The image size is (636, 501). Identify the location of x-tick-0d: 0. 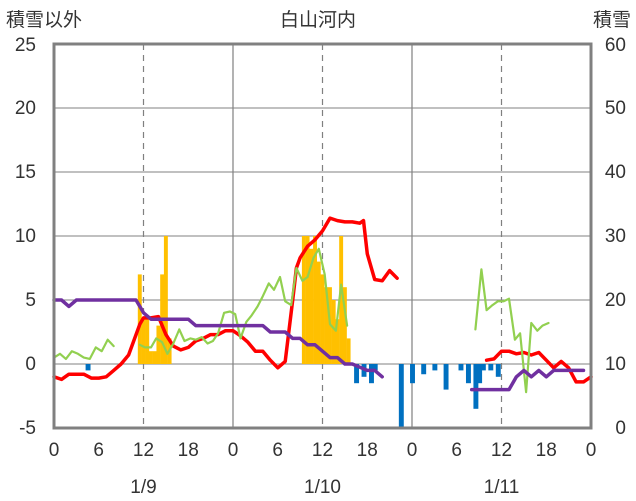
(591, 450).